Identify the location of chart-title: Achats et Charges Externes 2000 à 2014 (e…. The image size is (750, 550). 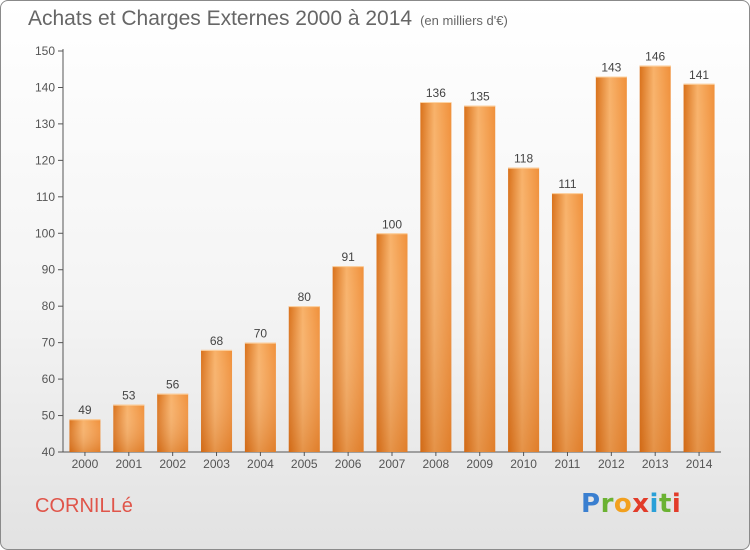
(268, 19).